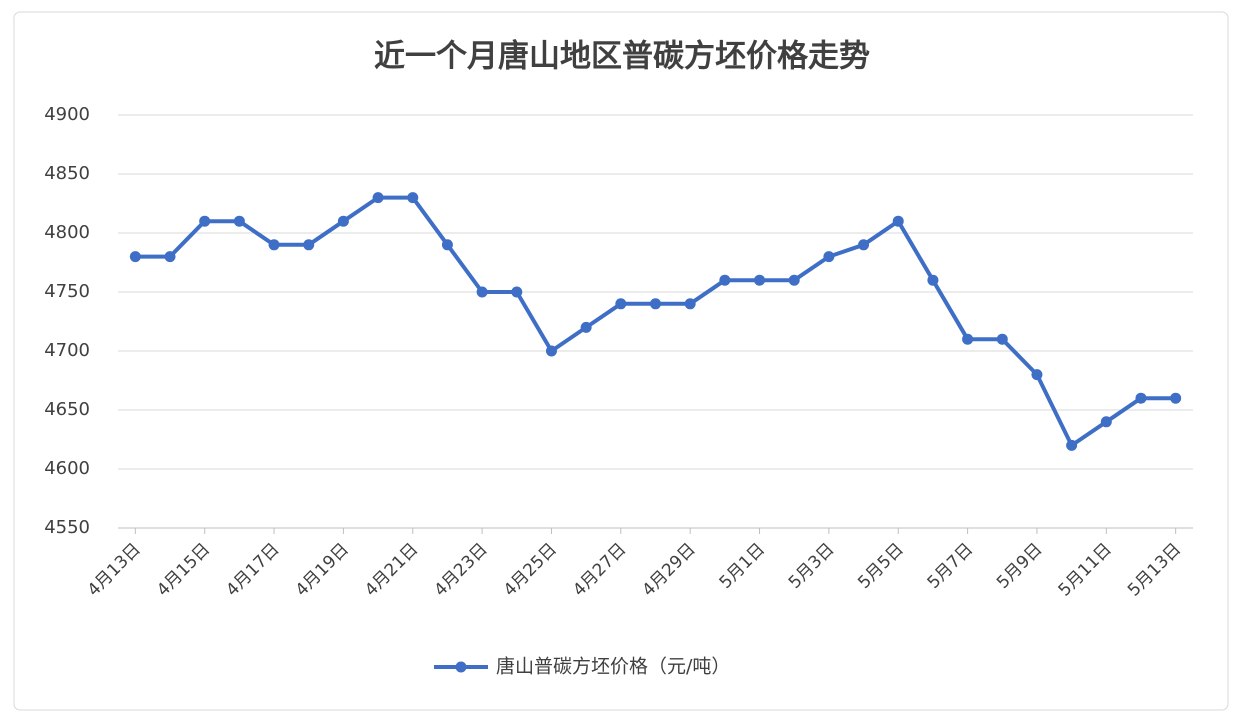 The width and height of the screenshot is (1242, 724). What do you see at coordinates (461, 667) in the screenshot?
I see `legend-marker` at bounding box center [461, 667].